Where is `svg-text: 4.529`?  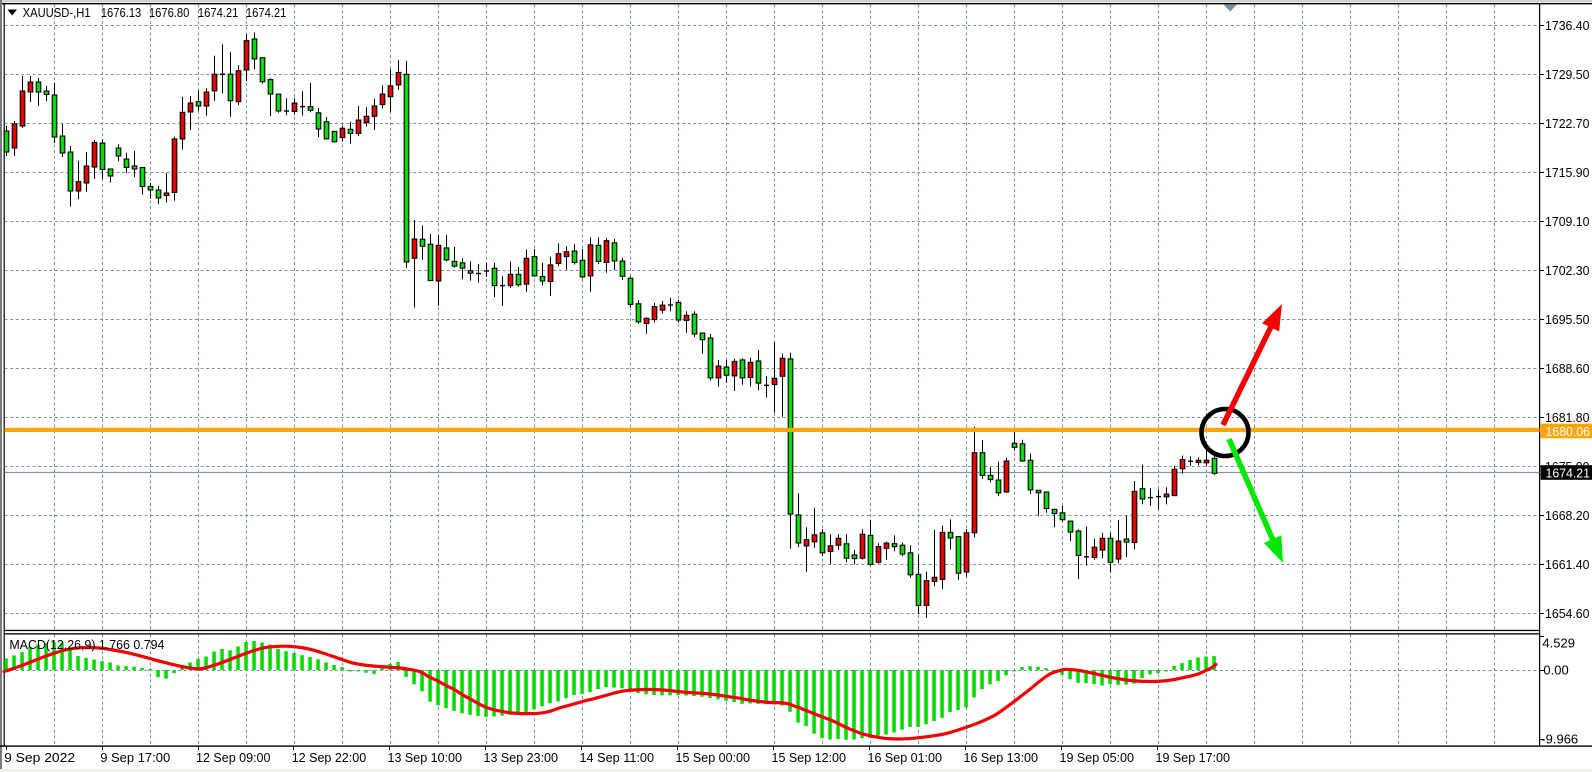
svg-text: 4.529 is located at coordinates (1558, 643).